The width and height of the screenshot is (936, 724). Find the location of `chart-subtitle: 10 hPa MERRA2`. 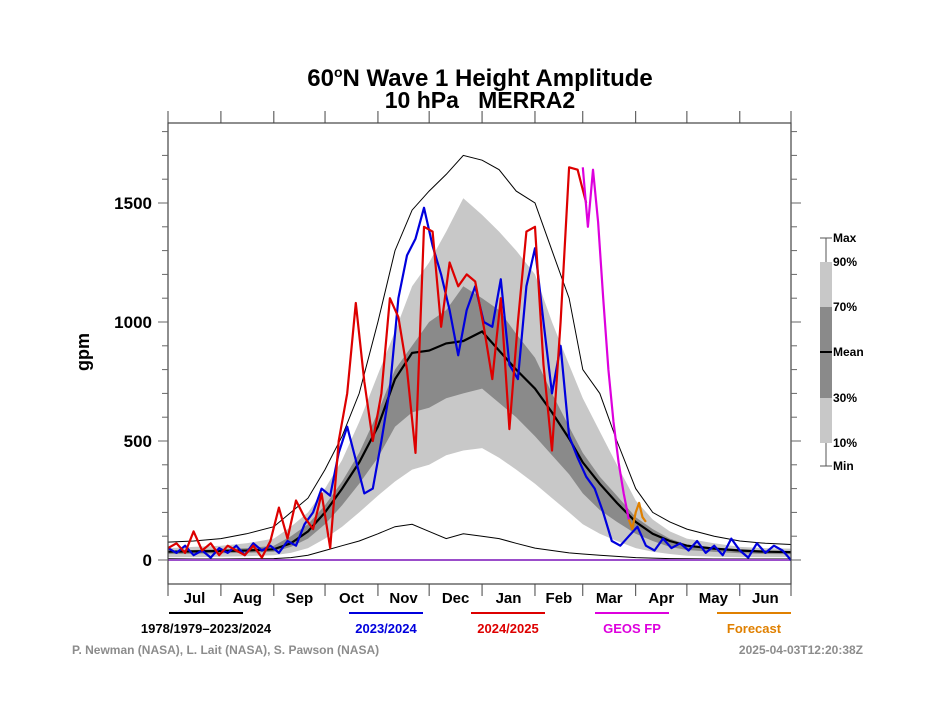

chart-subtitle: 10 hPa MERRA2 is located at coordinates (480, 100).